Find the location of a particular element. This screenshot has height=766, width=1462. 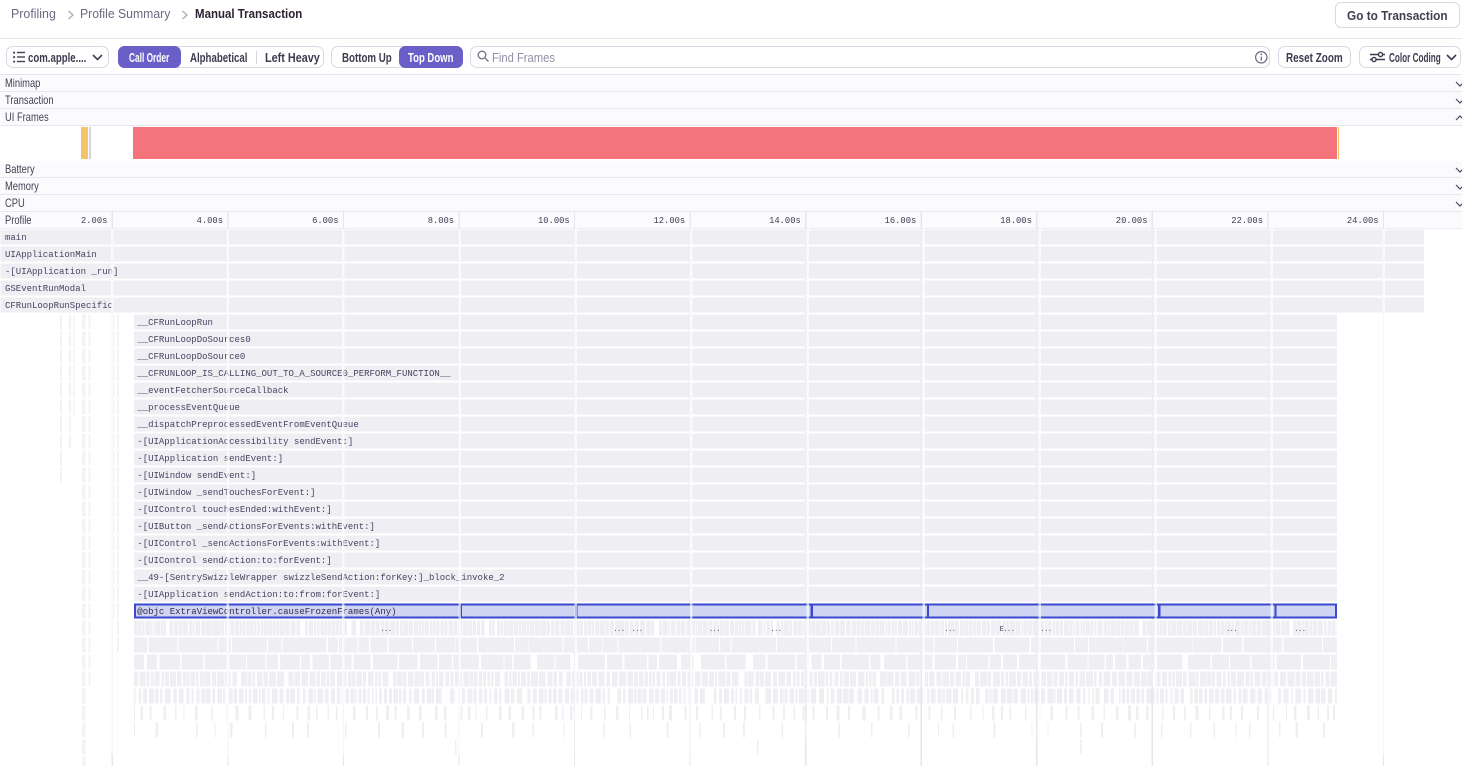

svg-text: main is located at coordinates (16, 238).